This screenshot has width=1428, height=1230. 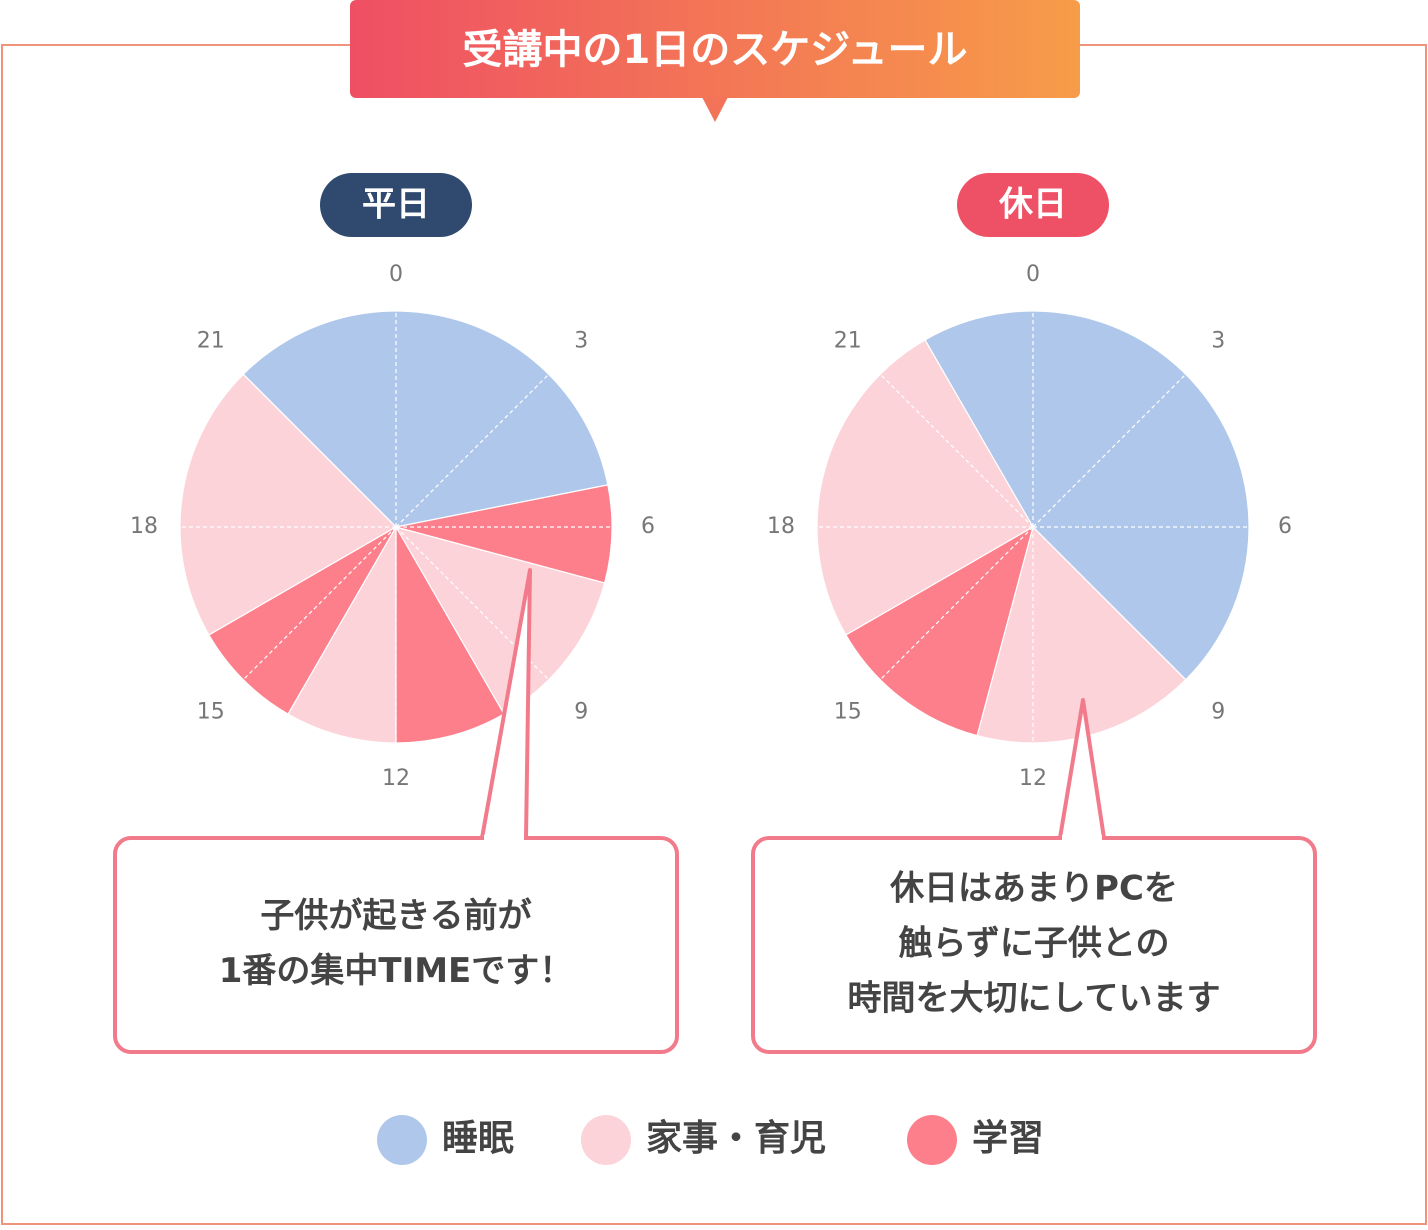 What do you see at coordinates (1008, 1138) in the screenshot?
I see `legend-label: 学習` at bounding box center [1008, 1138].